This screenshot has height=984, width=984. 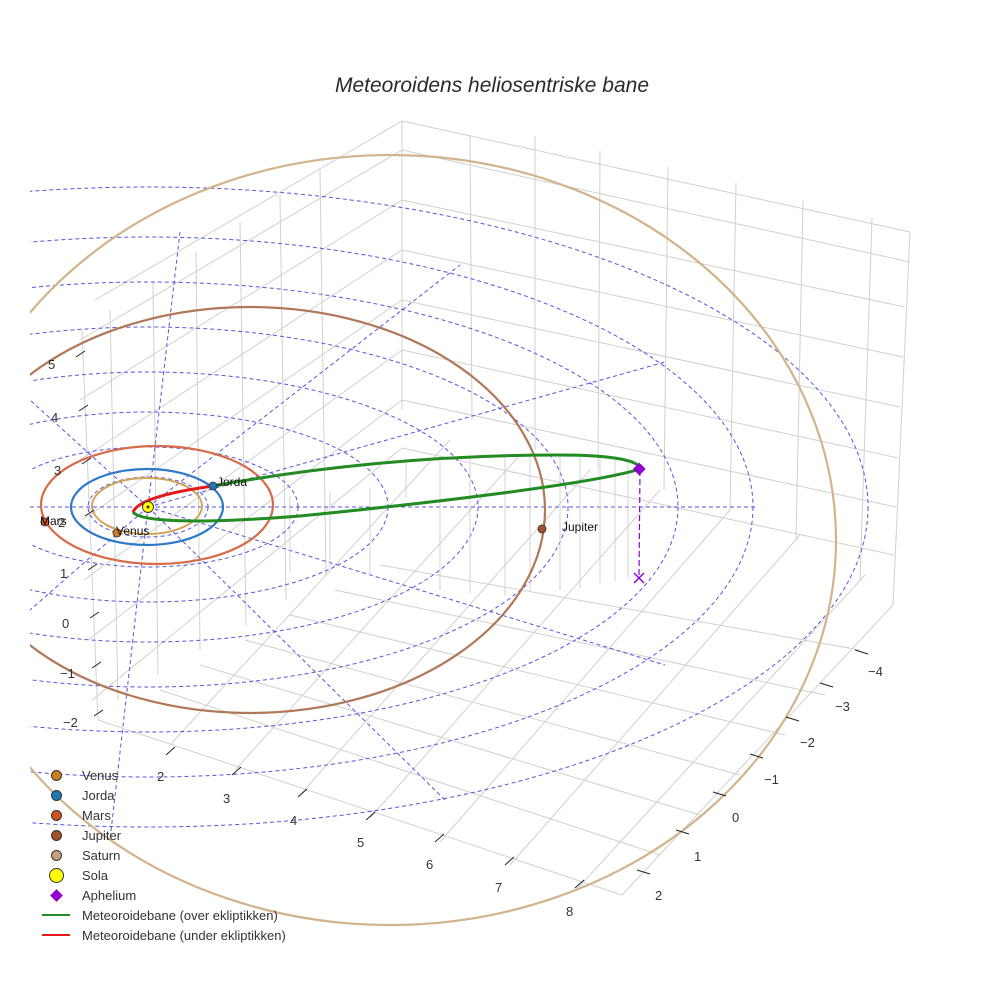 I want to click on z-tick-4: 4, so click(x=54, y=417).